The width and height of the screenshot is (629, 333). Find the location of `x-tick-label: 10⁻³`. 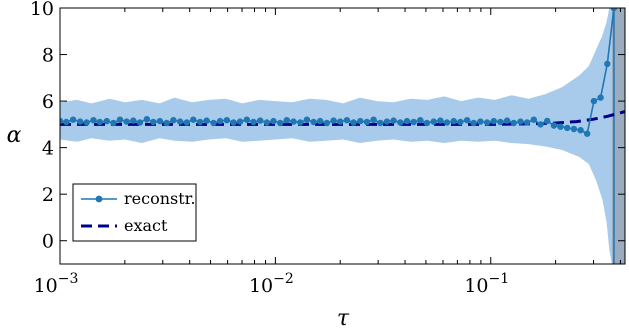

x-tick-label: 10⁻³ is located at coordinates (56, 284).